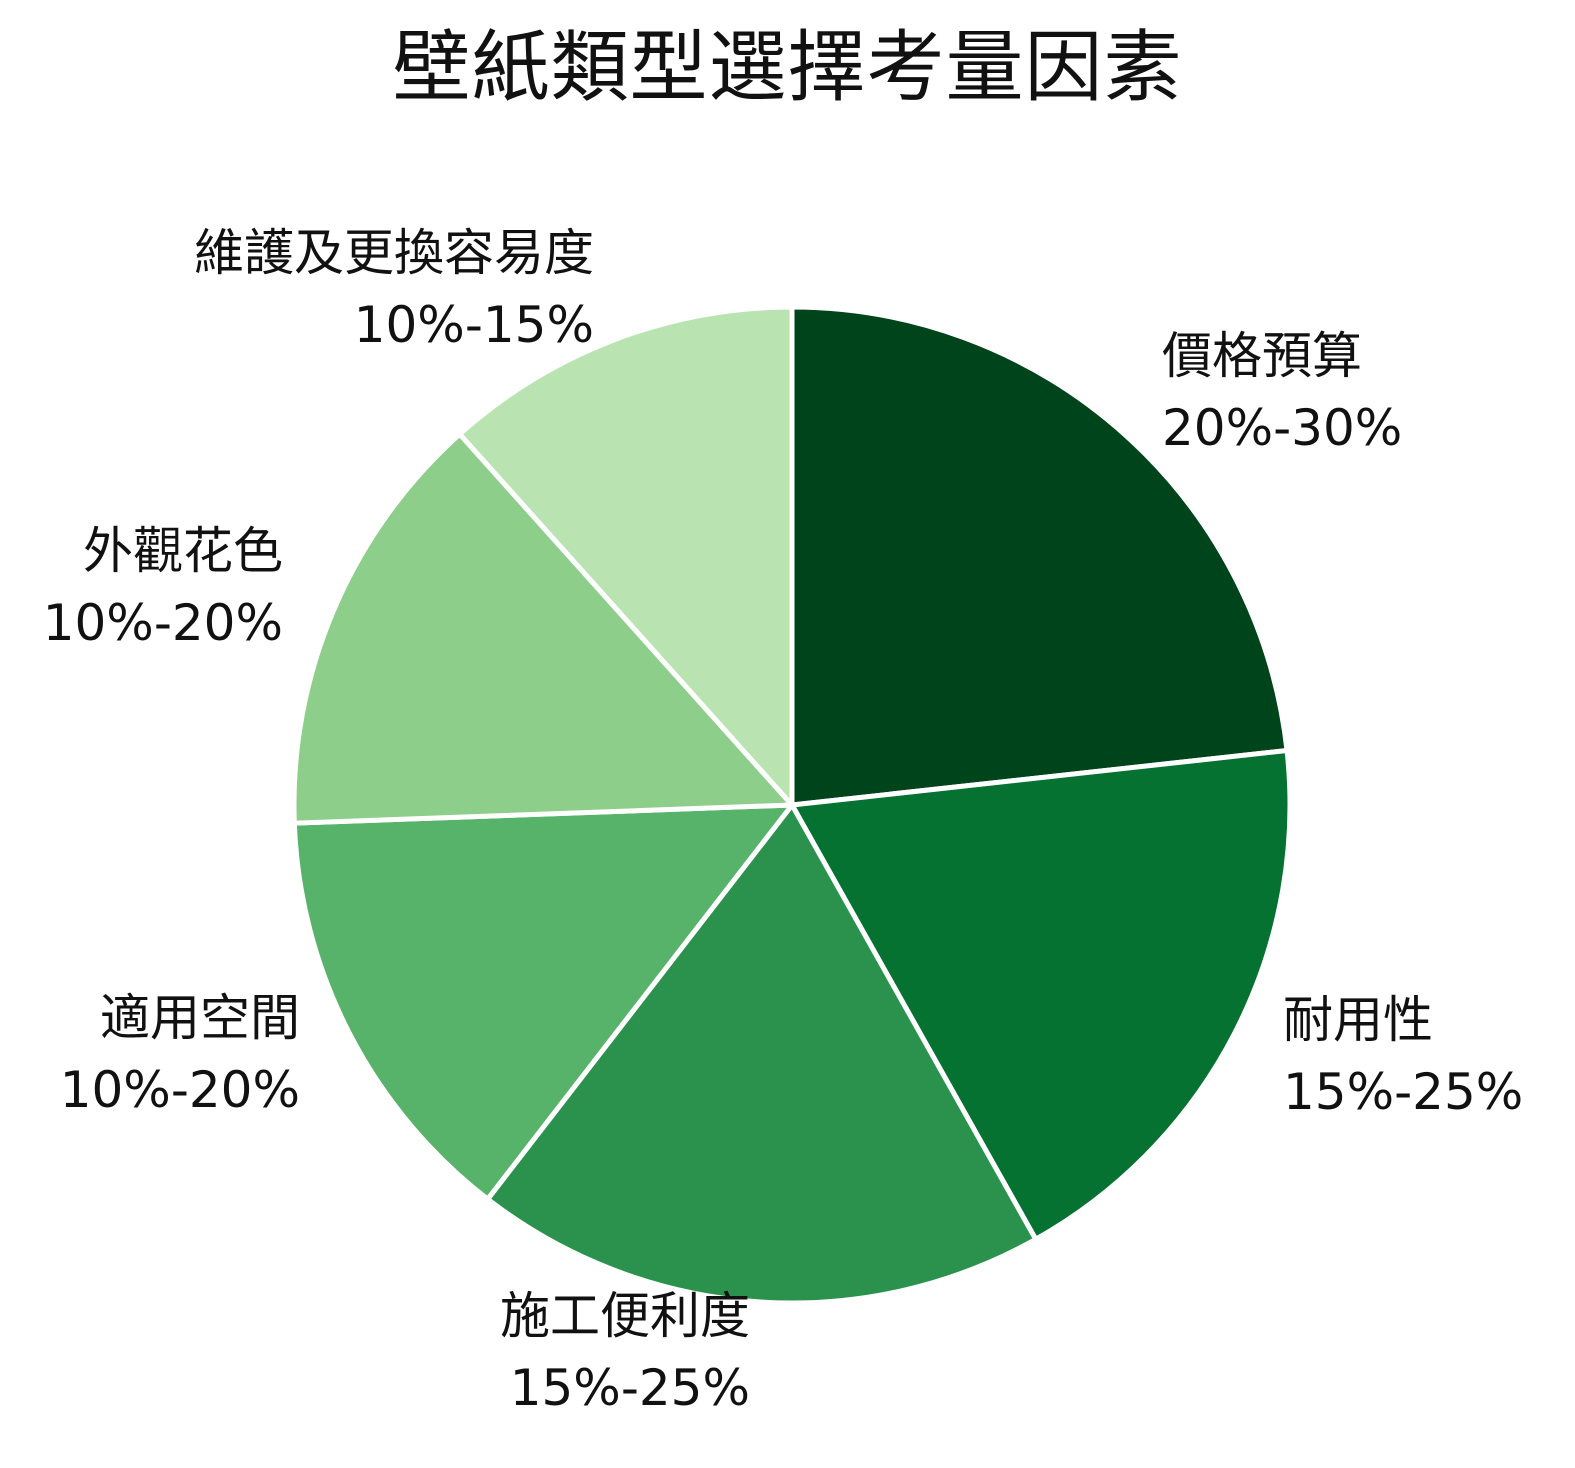  Describe the element at coordinates (394, 253) in the screenshot. I see `slice-label: 維護及更換容易度` at that location.